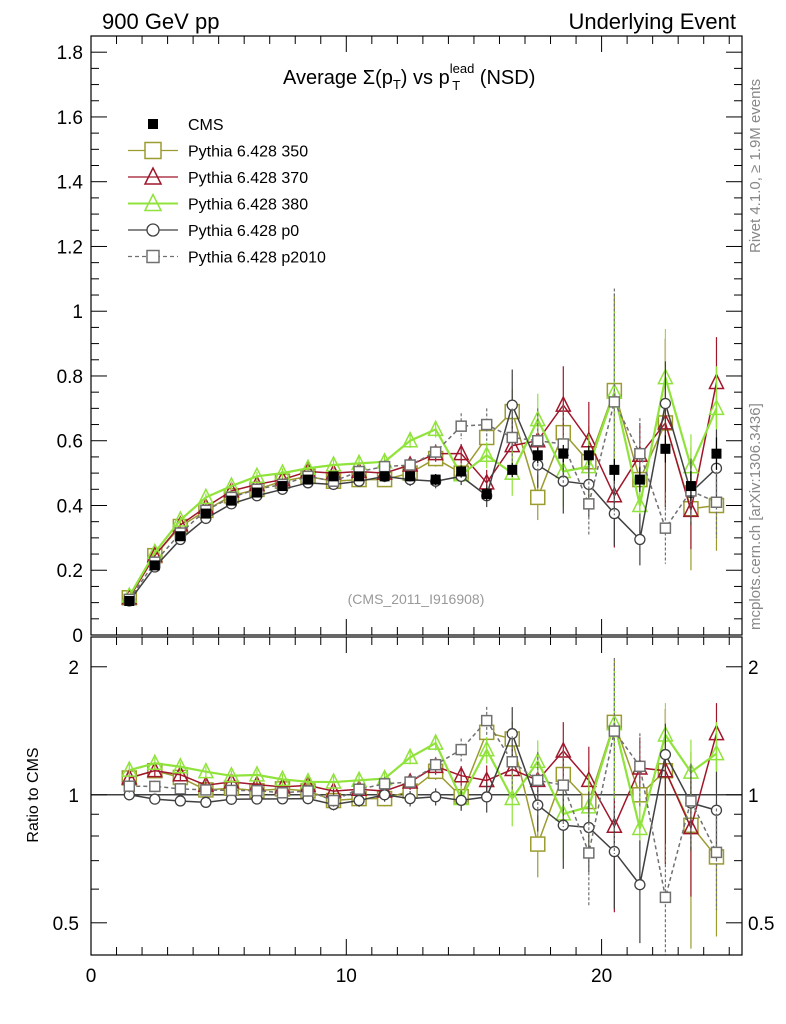 The image size is (786, 1024). I want to click on x-tick-label: 20, so click(601, 976).